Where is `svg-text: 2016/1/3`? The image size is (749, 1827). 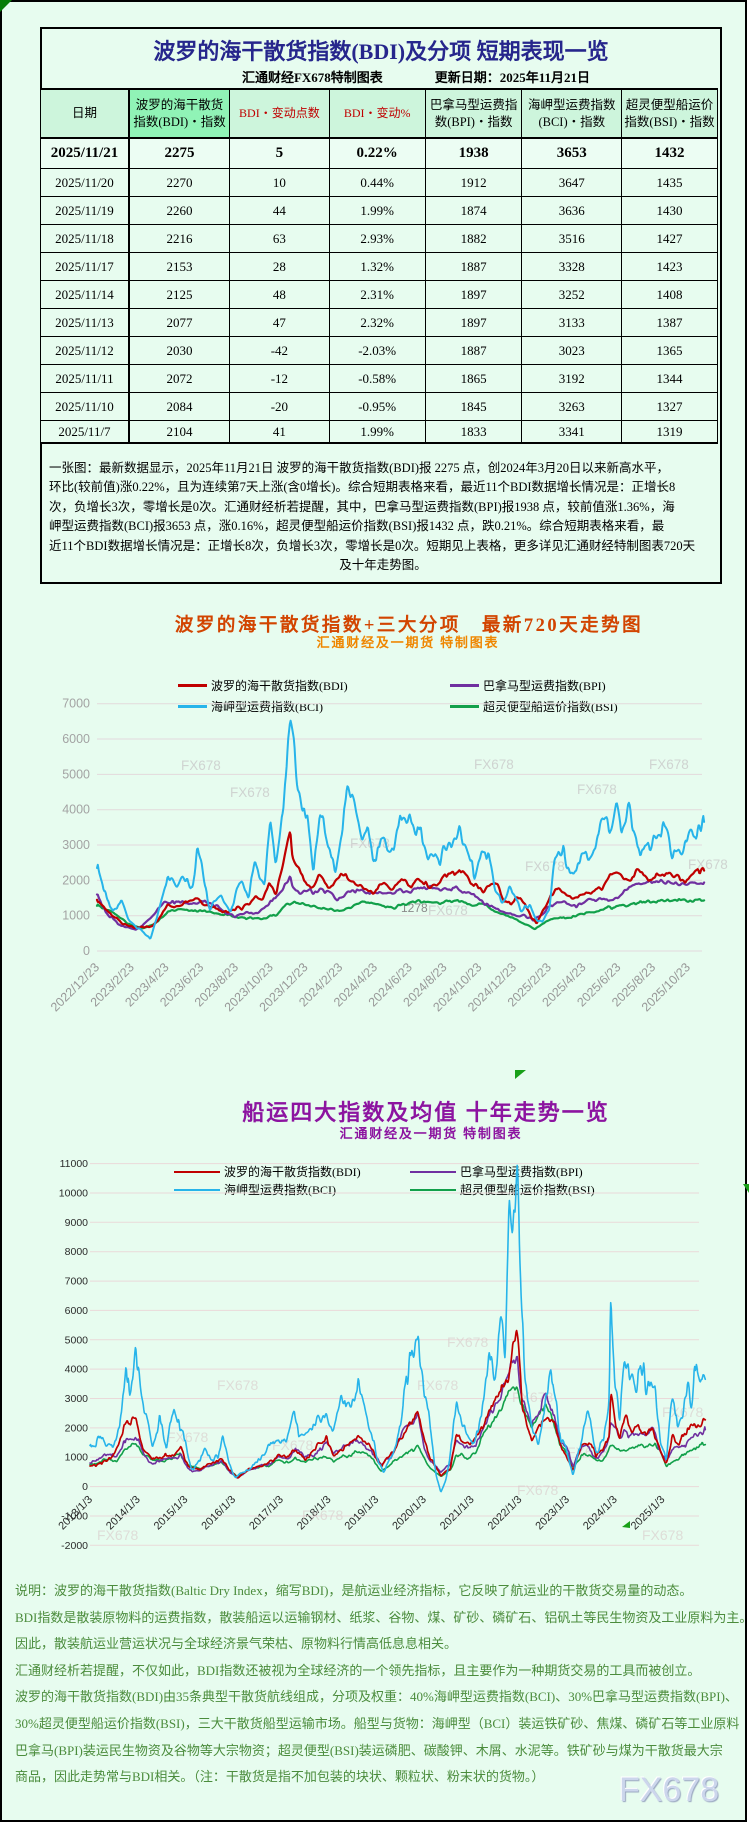 svg-text: 2016/1/3 is located at coordinates (218, 1513).